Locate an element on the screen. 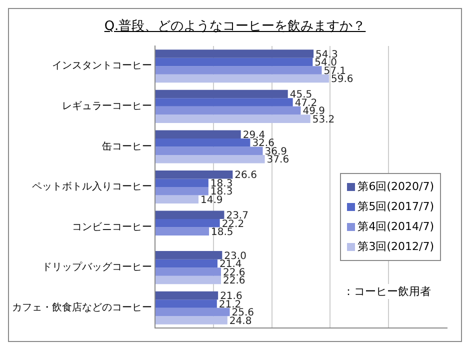  y-tick-label: ドリップバッグコーヒー is located at coordinates (97, 267).